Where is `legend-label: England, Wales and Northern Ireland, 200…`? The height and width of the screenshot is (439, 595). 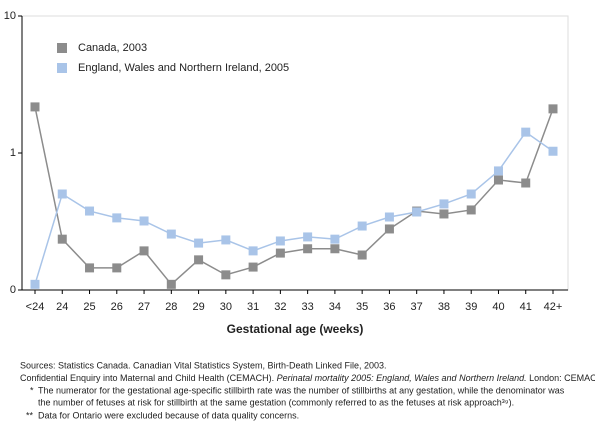
legend-label: England, Wales and Northern Ireland, 200… is located at coordinates (183, 68).